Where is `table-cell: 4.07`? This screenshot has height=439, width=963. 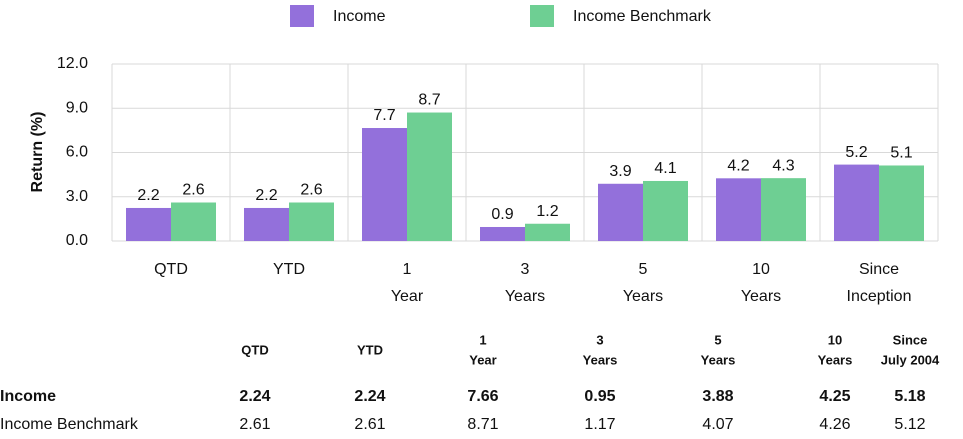
table-cell: 4.07 is located at coordinates (717, 424).